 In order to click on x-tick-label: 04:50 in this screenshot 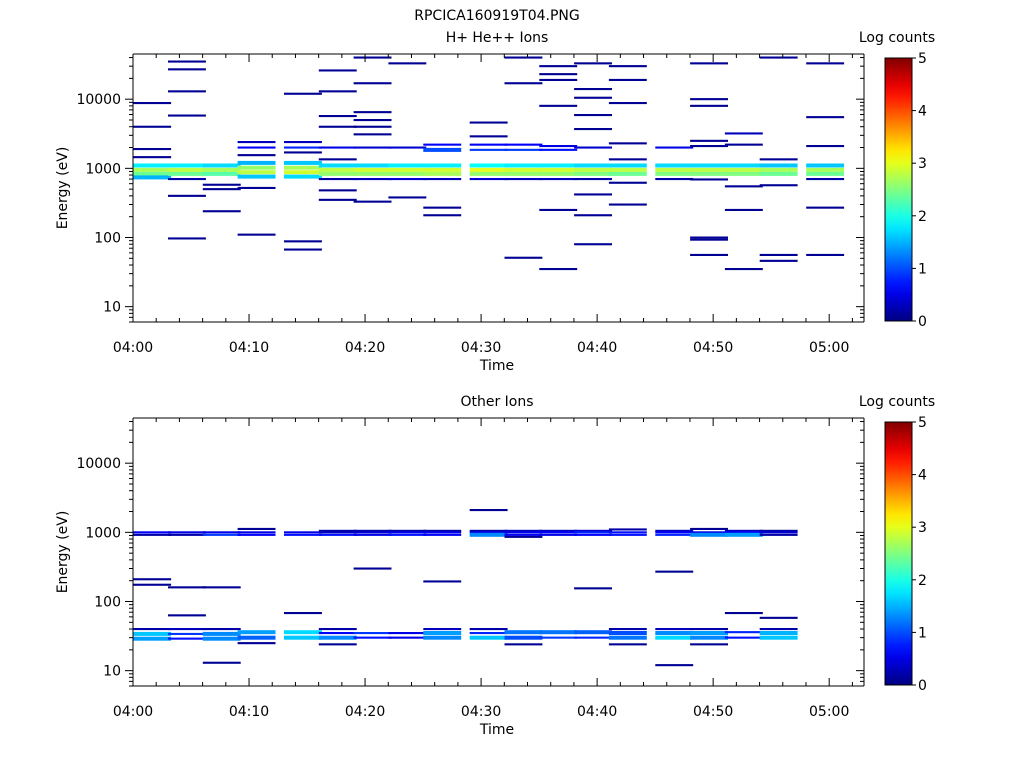, I will do `click(713, 712)`.